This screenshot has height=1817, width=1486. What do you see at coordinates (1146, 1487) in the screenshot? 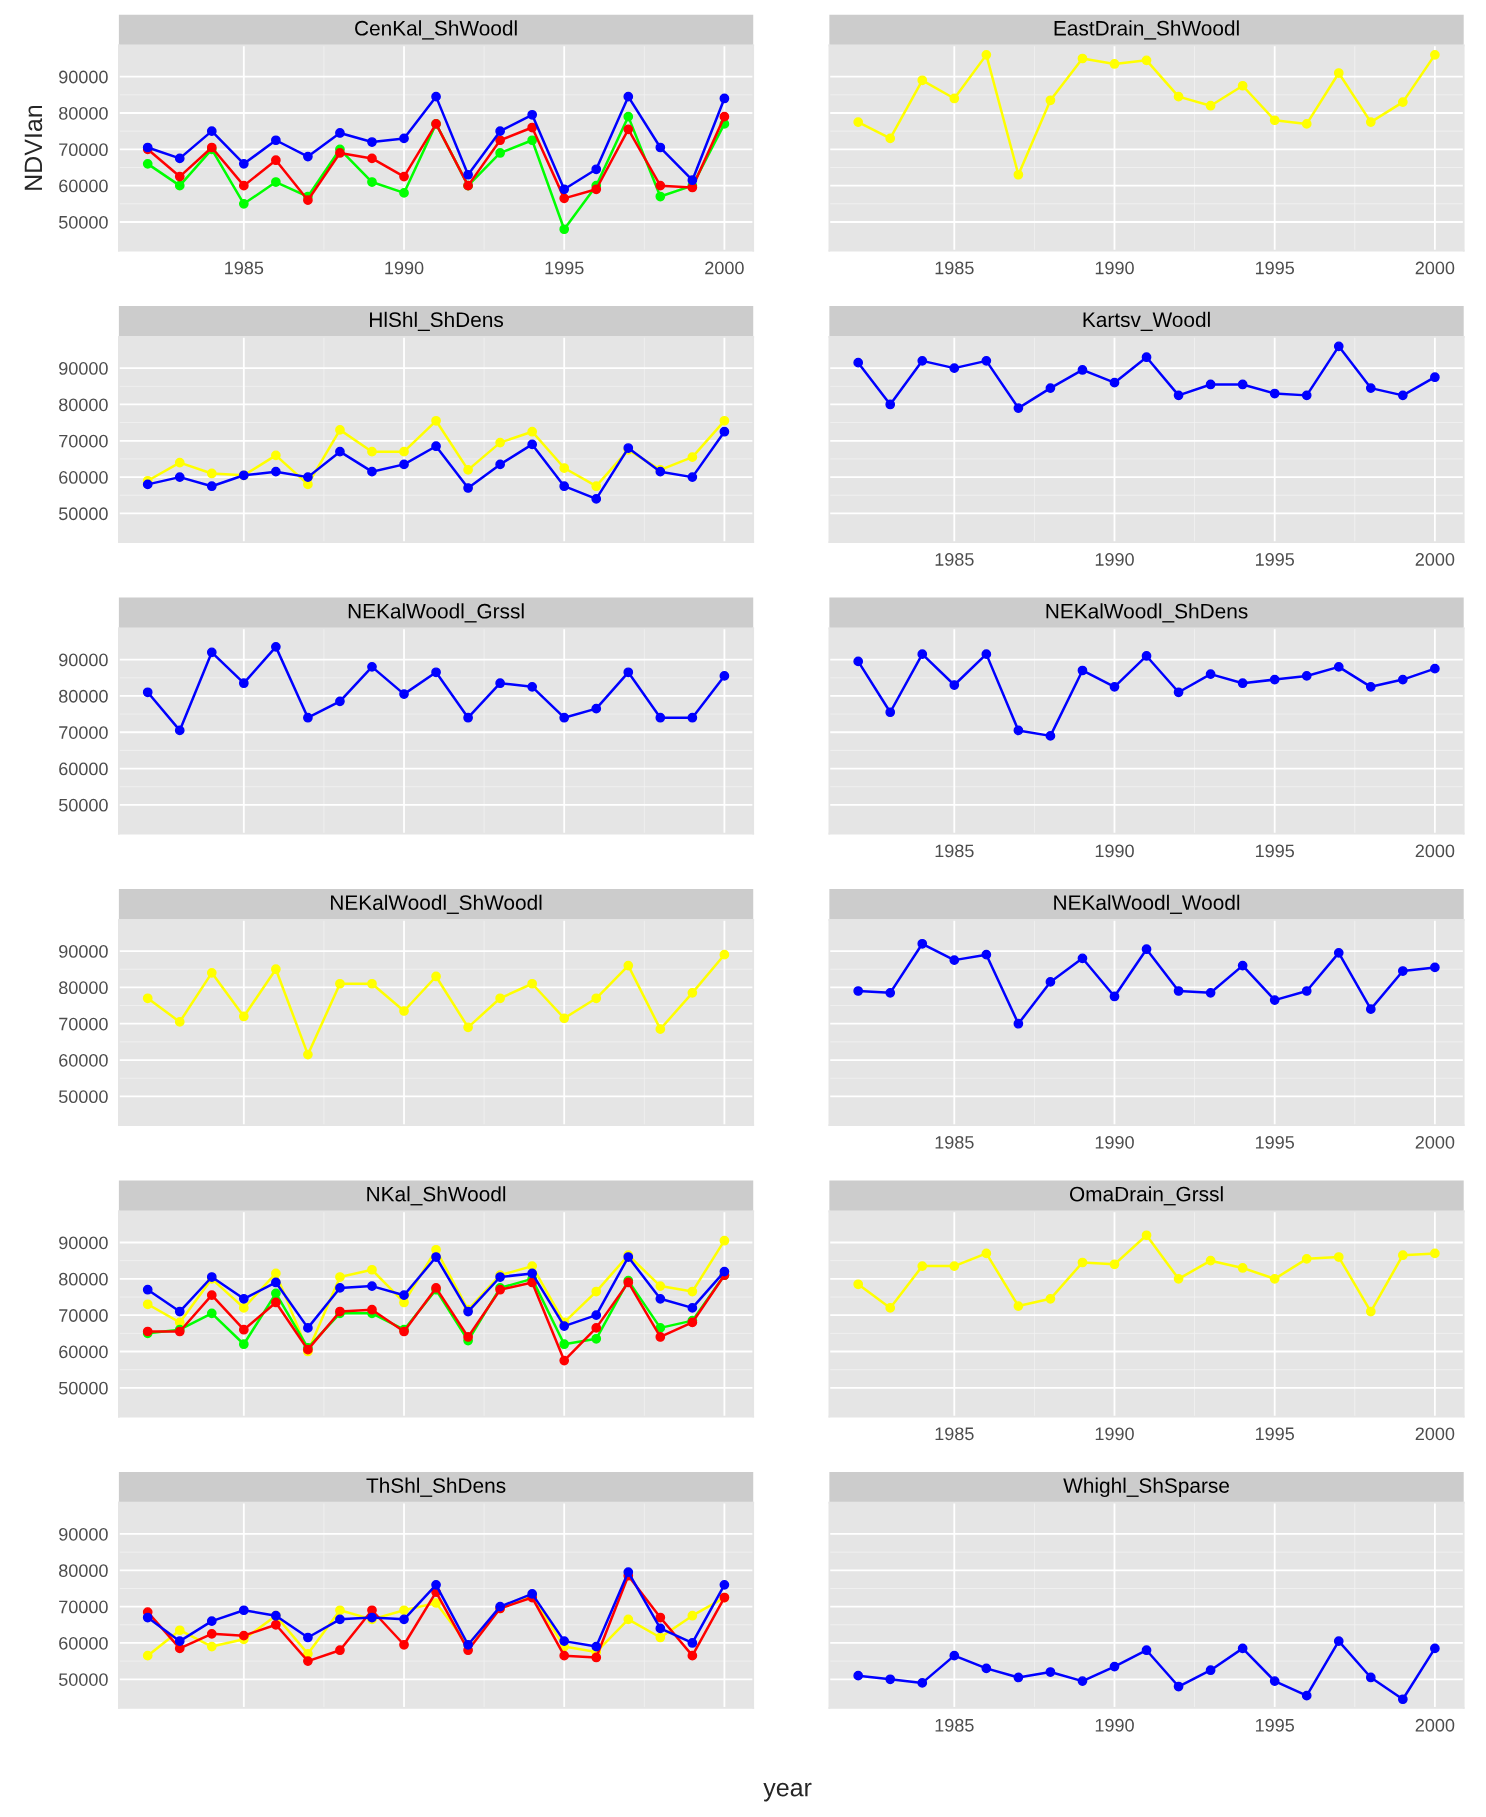
I see `chart-title: Whighl_ShSparse` at bounding box center [1146, 1487].